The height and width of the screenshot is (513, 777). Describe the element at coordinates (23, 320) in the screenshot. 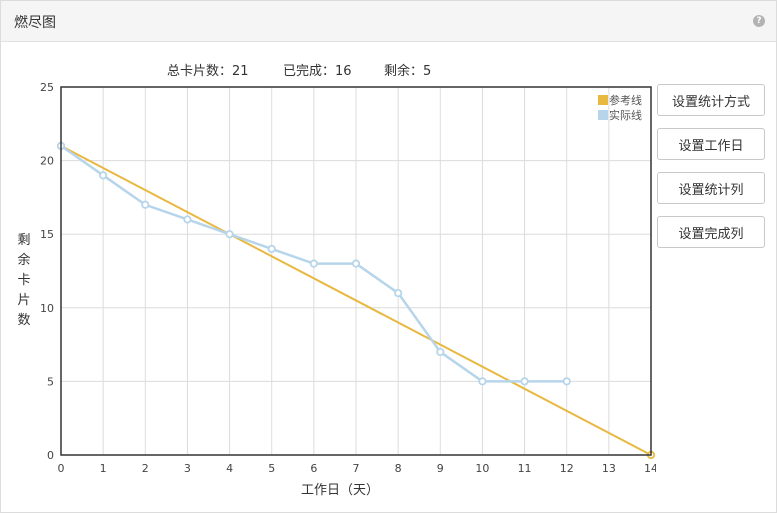

I see `y-axis-label-char-4: 数` at that location.